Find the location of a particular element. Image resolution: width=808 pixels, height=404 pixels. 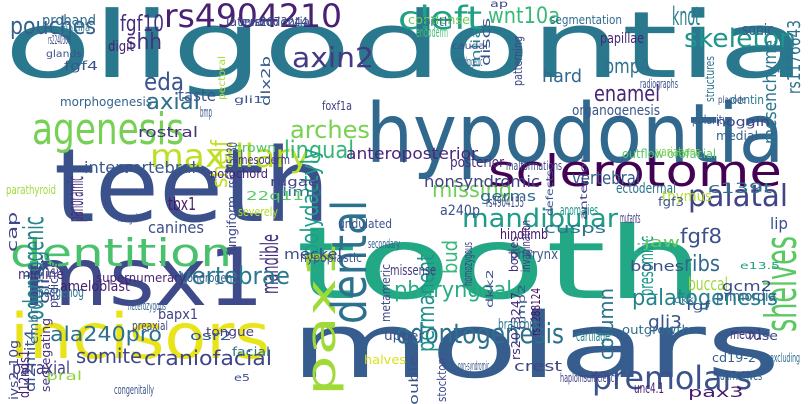

word-anterior: anterior is located at coordinates (584, 188).